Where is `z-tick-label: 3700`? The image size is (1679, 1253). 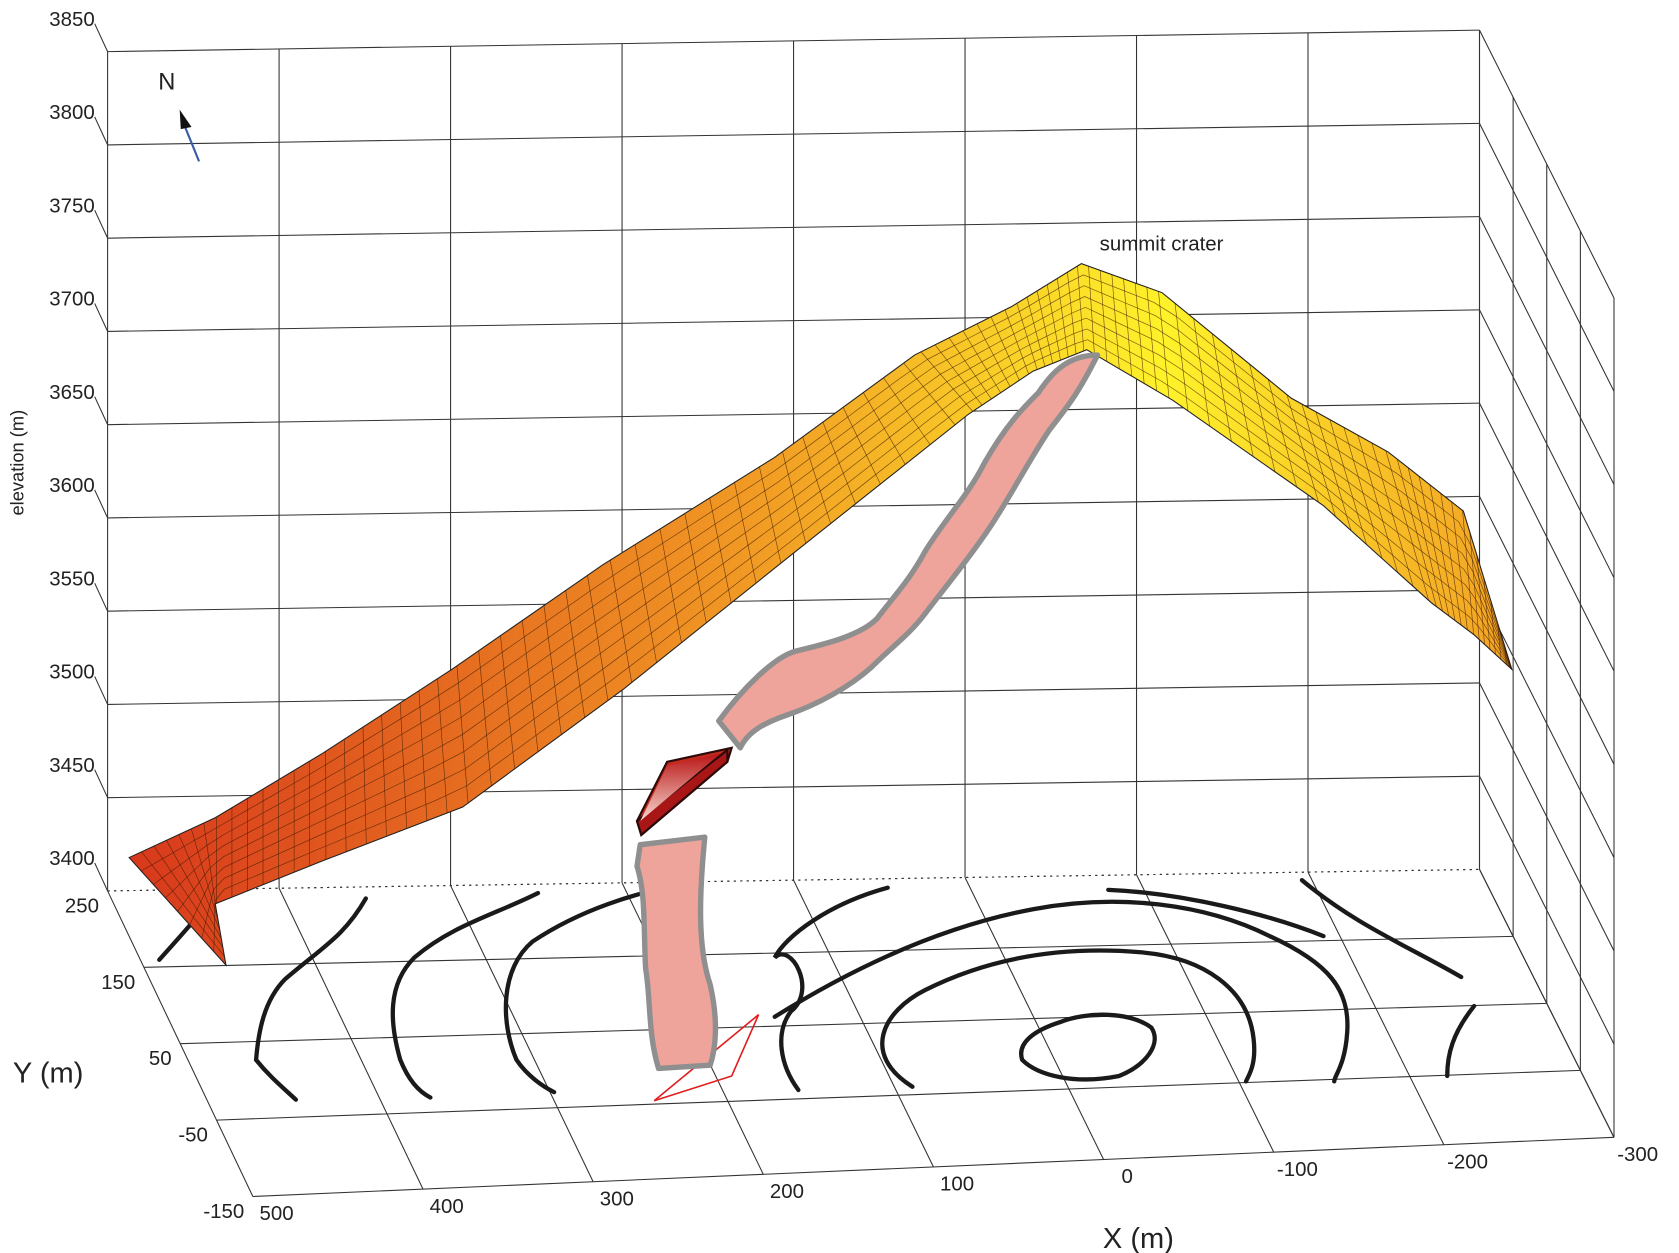
z-tick-label: 3700 is located at coordinates (71, 299).